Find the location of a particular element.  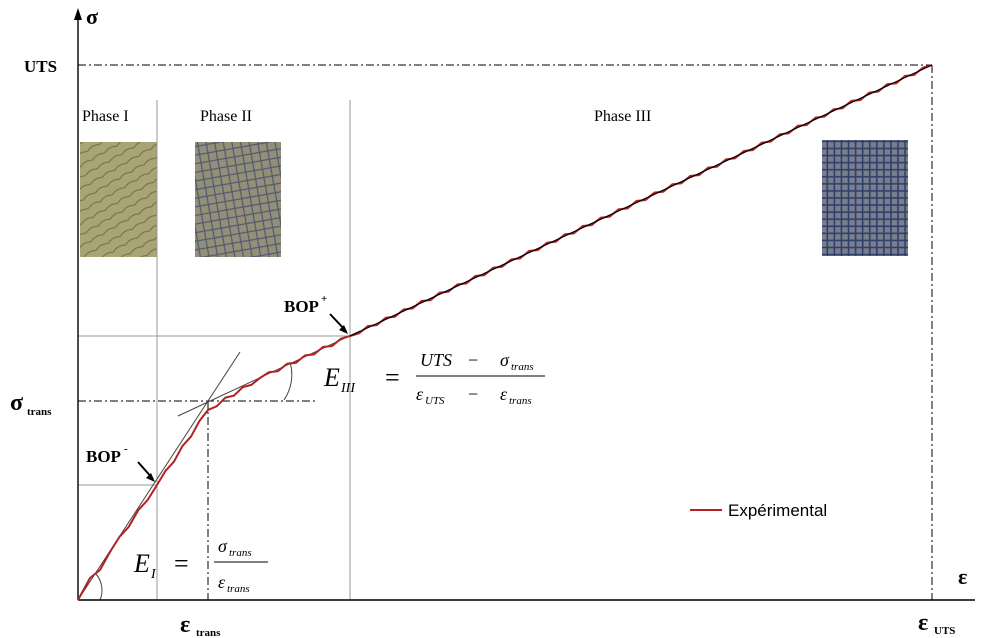

num: σ is located at coordinates (223, 546).